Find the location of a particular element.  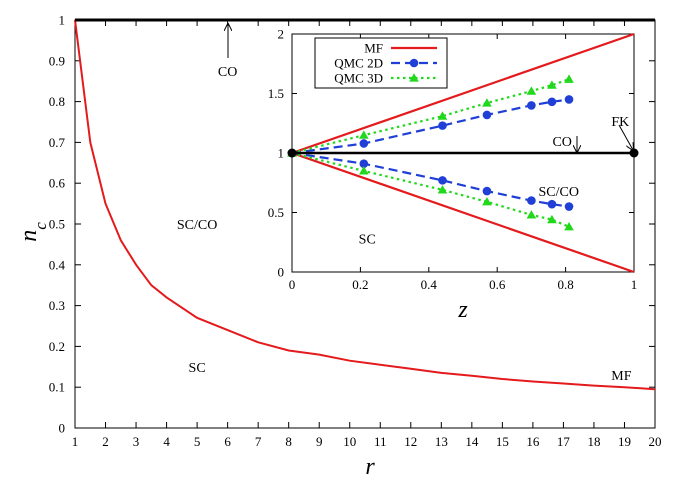

main-x-tick-label: 8 is located at coordinates (288, 441).